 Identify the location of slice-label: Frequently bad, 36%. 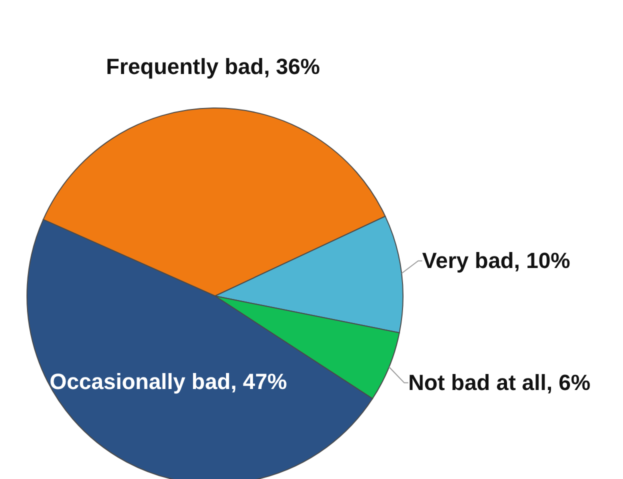
(213, 67).